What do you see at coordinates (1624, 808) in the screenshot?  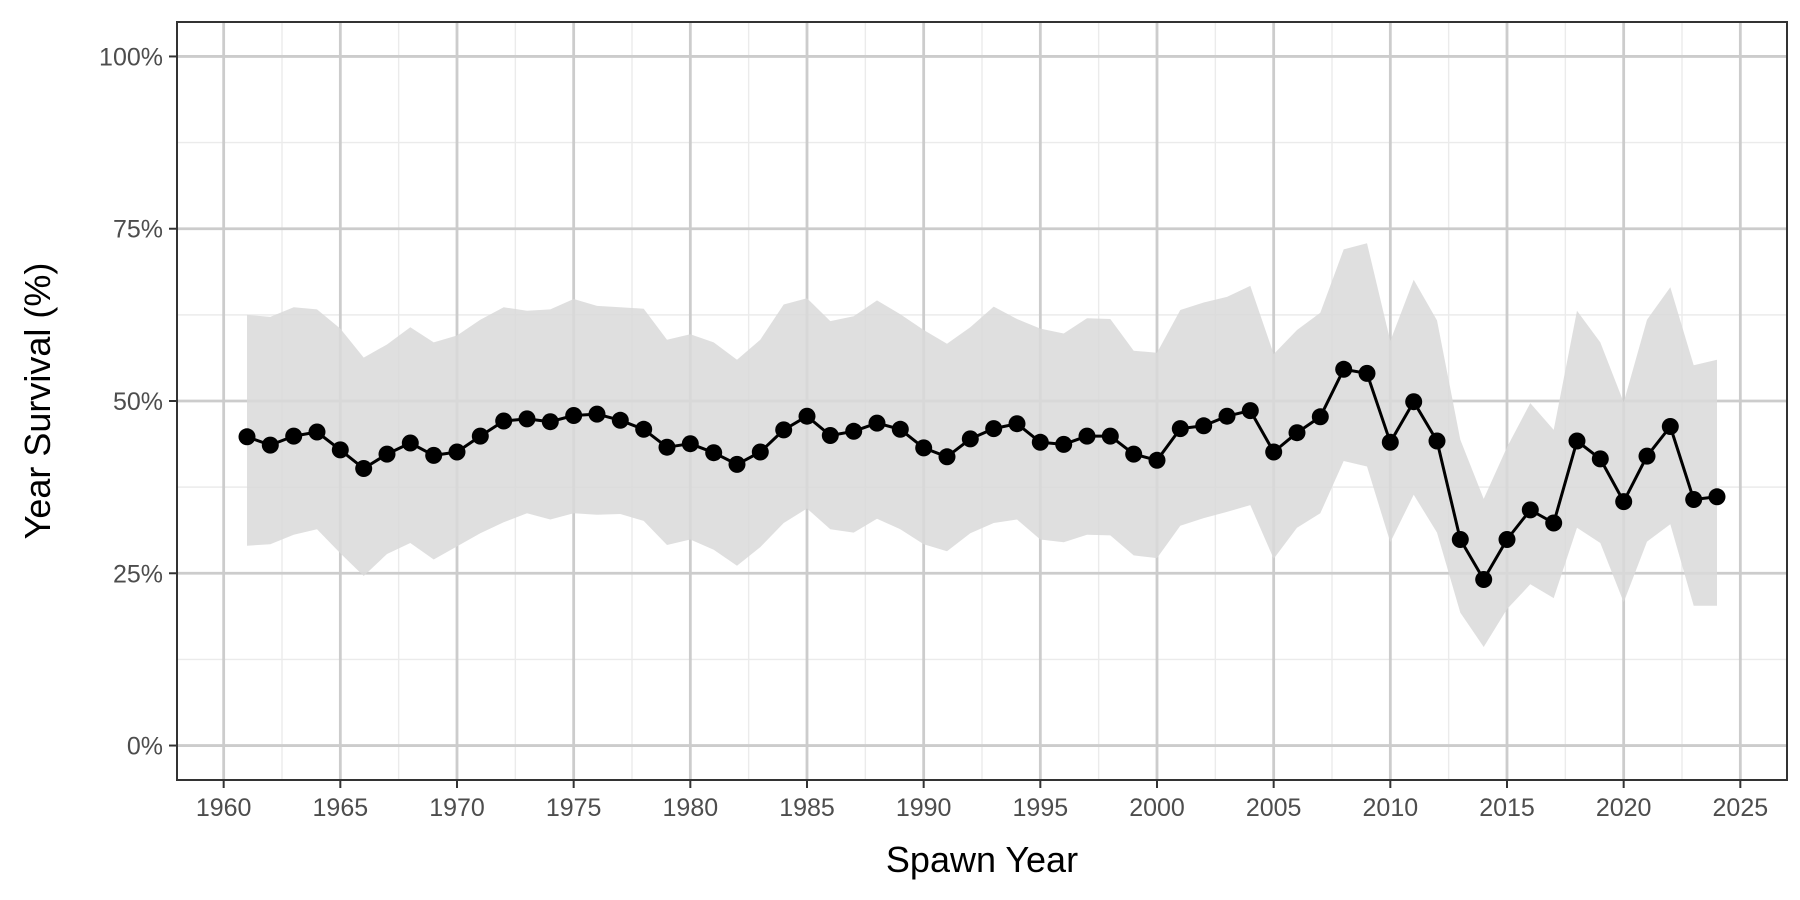 I see `x-tick-label: 2020` at bounding box center [1624, 808].